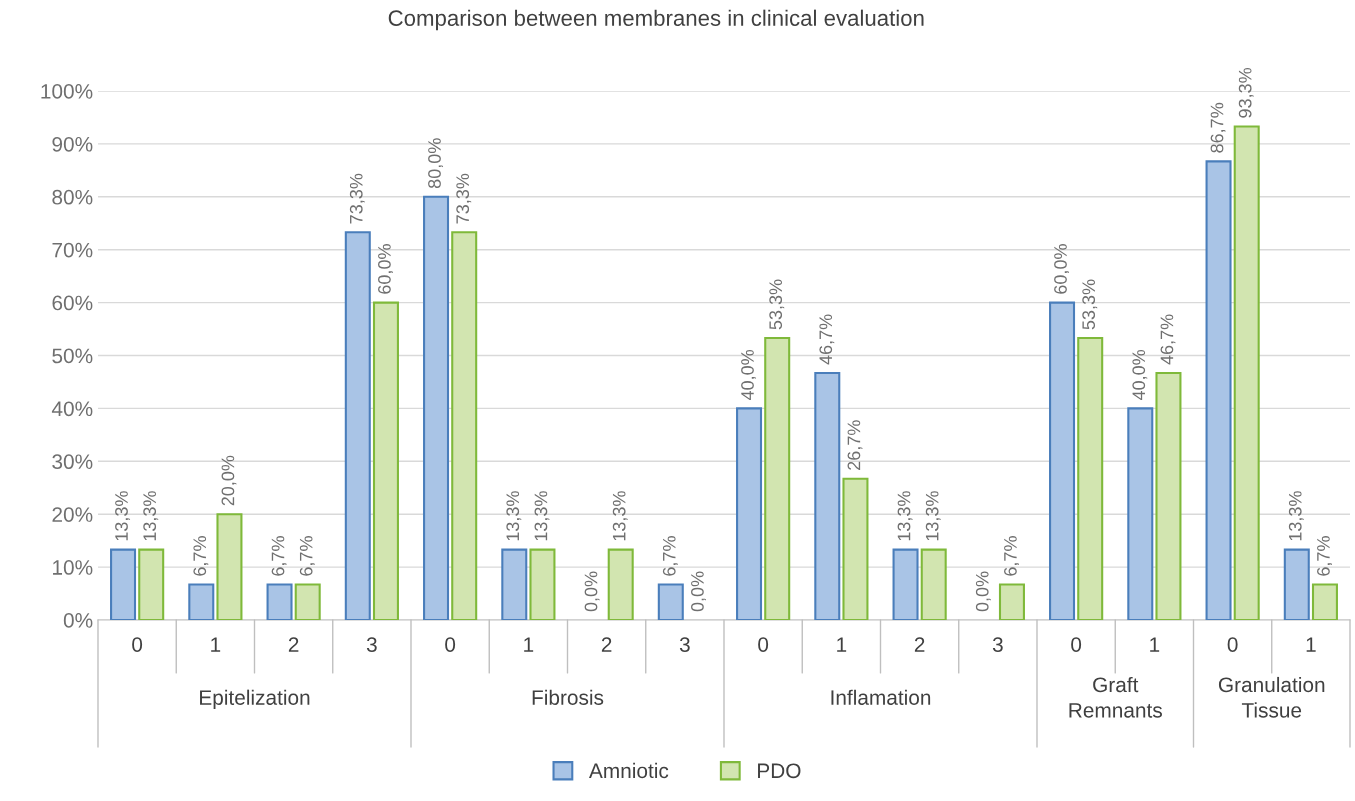 The image size is (1355, 801). Describe the element at coordinates (881, 697) in the screenshot. I see `text: Inflamation` at that location.